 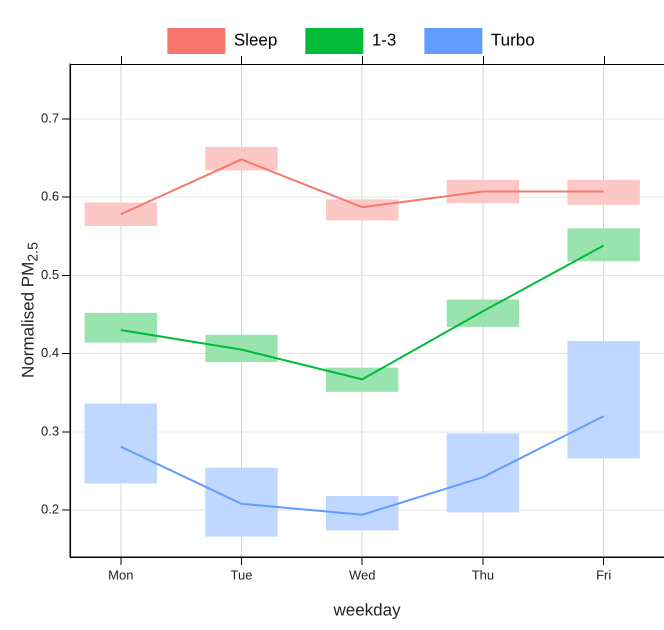 What do you see at coordinates (50, 352) in the screenshot?
I see `y-tick-label: 0.4` at bounding box center [50, 352].